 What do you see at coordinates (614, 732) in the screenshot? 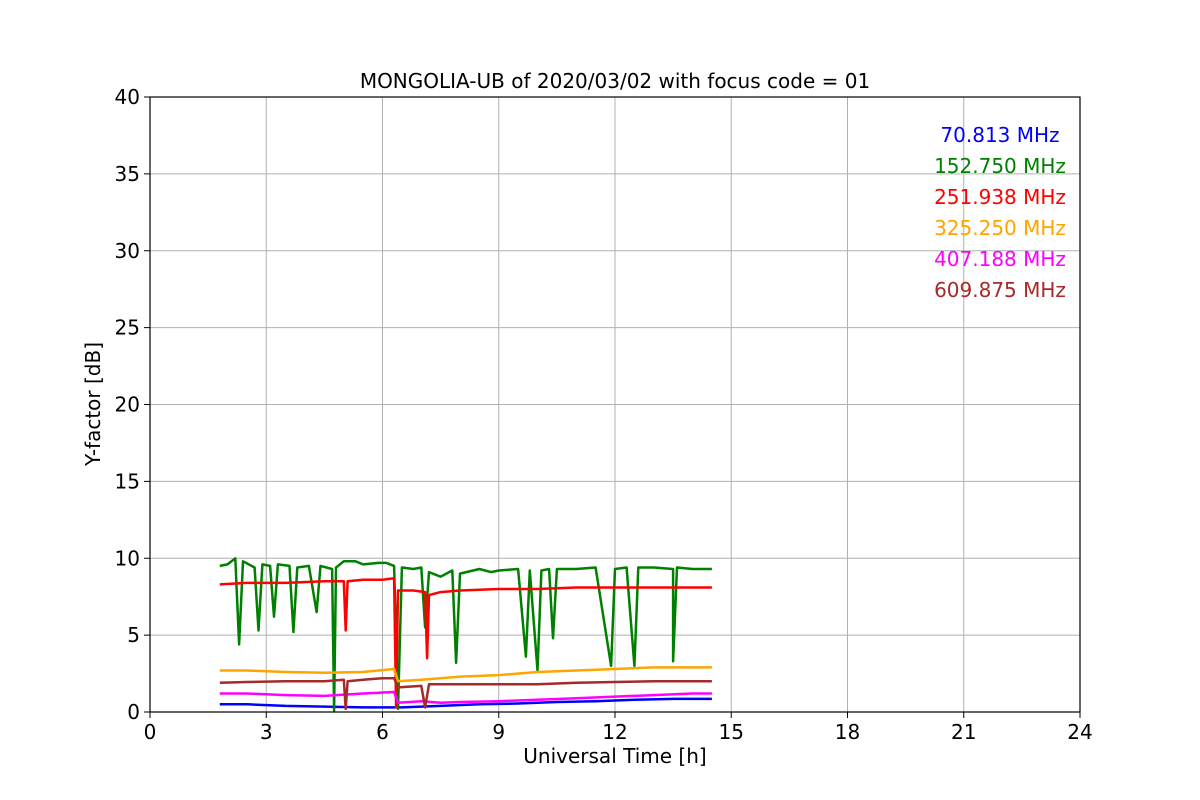
I see `x-tick-label: 12` at bounding box center [614, 732].